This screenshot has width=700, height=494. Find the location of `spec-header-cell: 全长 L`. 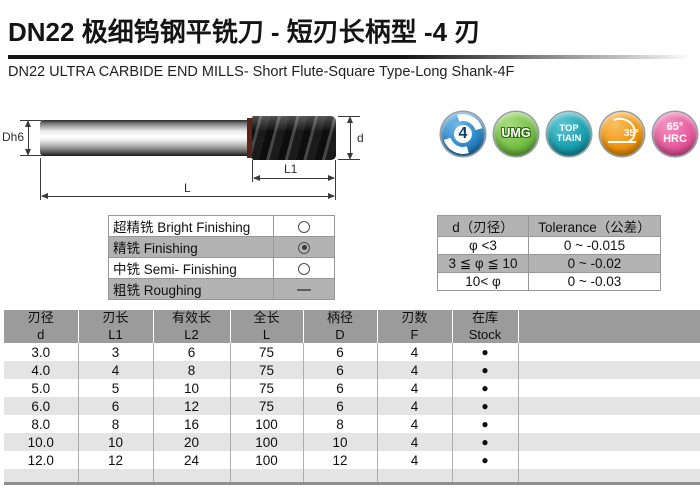

spec-header-cell: 全长 L is located at coordinates (267, 326).